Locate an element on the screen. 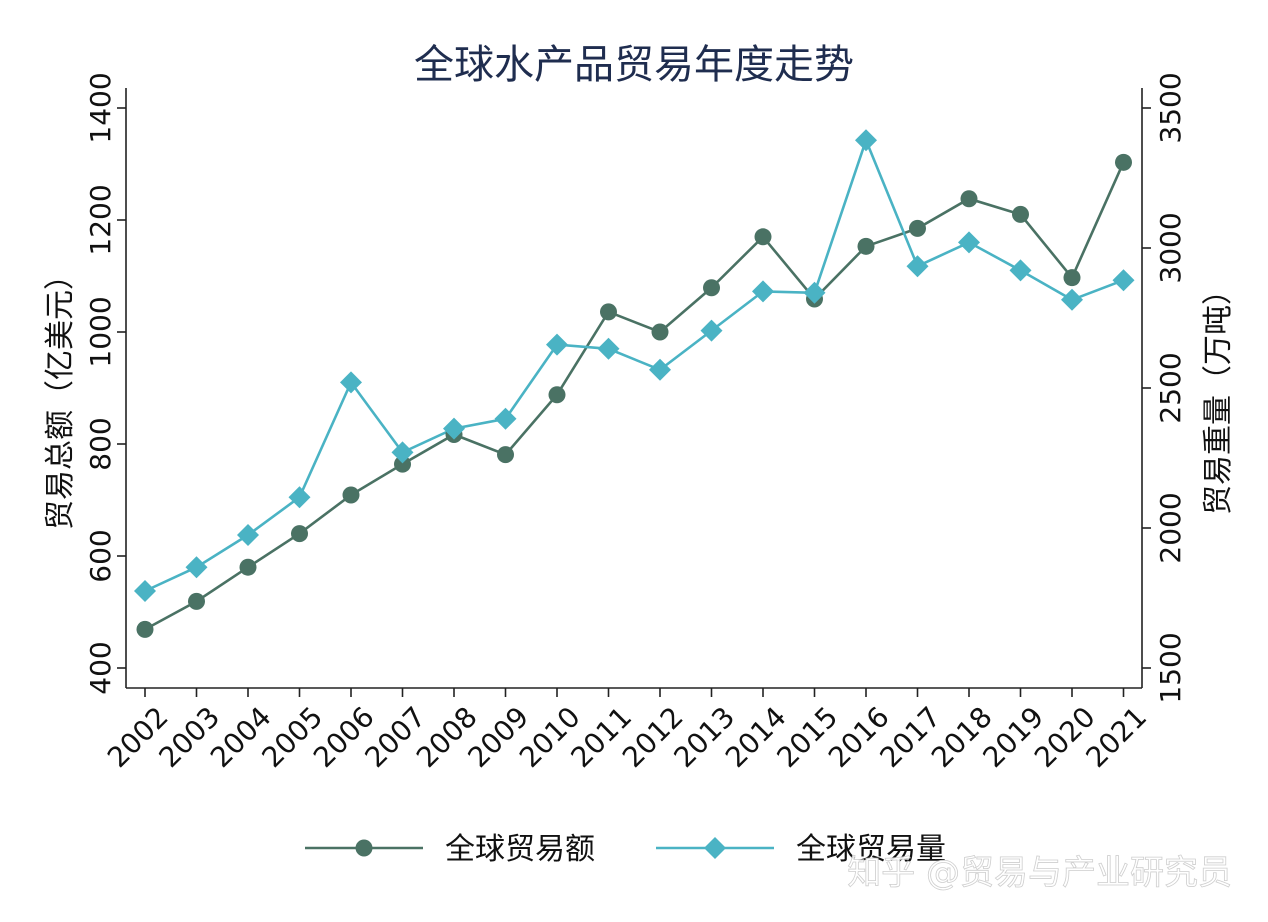 This screenshot has width=1268, height=922. y-left-tick-label: 800 is located at coordinates (100, 443).